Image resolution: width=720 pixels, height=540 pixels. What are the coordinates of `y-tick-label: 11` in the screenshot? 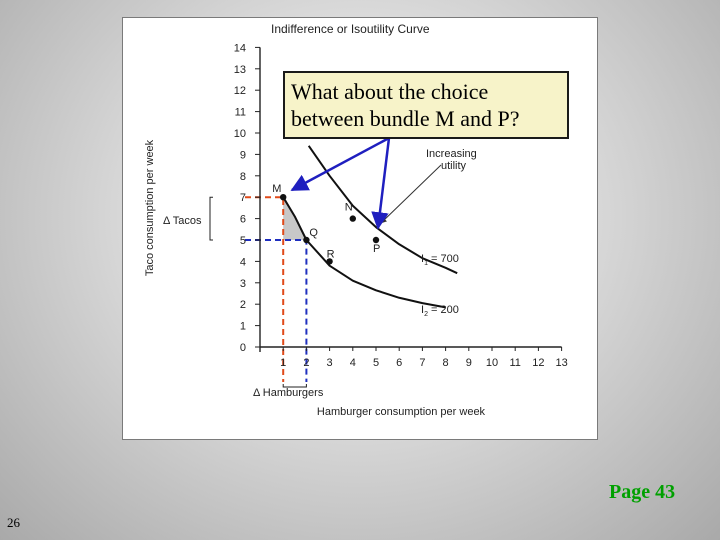 It's located at (240, 113).